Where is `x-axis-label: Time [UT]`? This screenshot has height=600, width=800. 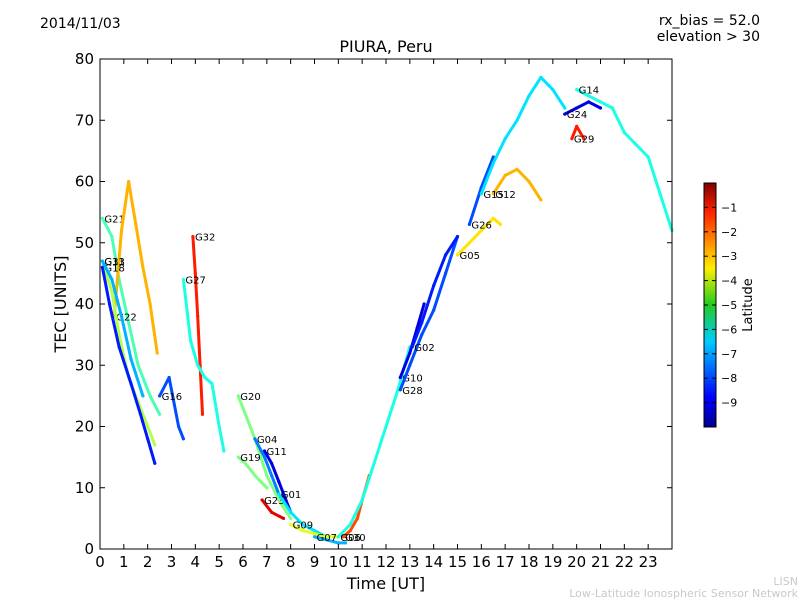
x-axis-label: Time [UT] is located at coordinates (385, 583).